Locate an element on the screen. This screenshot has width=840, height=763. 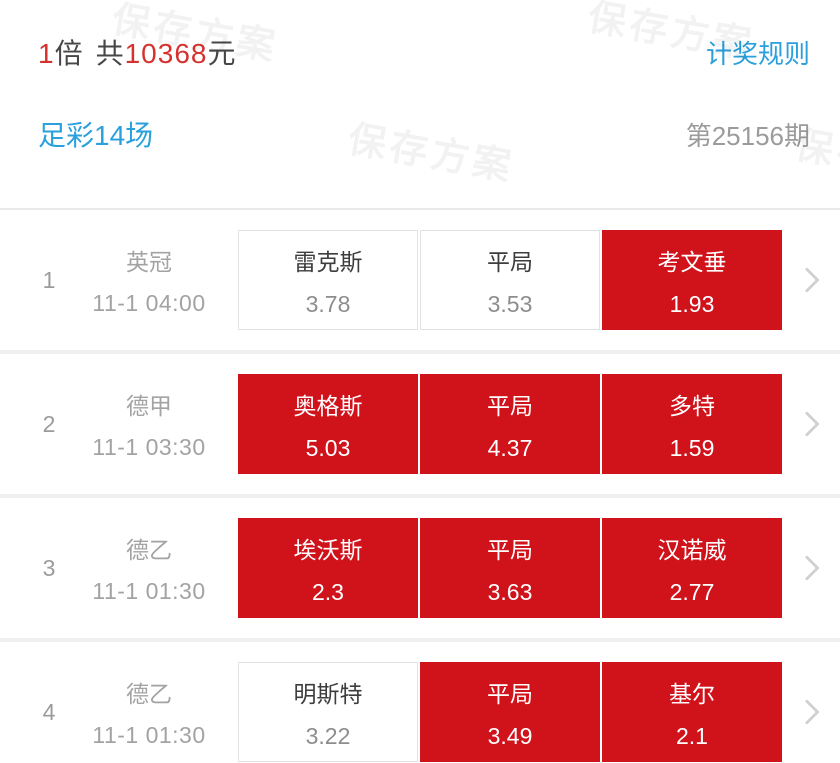
bet-option: 平局 3.49 is located at coordinates (510, 712).